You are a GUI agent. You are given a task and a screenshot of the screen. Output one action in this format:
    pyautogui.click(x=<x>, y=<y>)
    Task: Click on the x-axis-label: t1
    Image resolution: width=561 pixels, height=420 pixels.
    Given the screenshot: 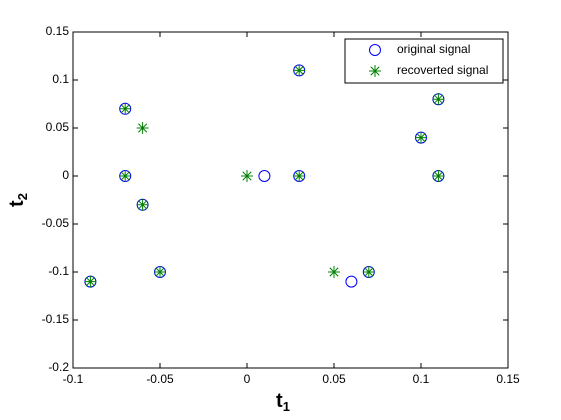 What is the action you would take?
    pyautogui.click(x=283, y=402)
    